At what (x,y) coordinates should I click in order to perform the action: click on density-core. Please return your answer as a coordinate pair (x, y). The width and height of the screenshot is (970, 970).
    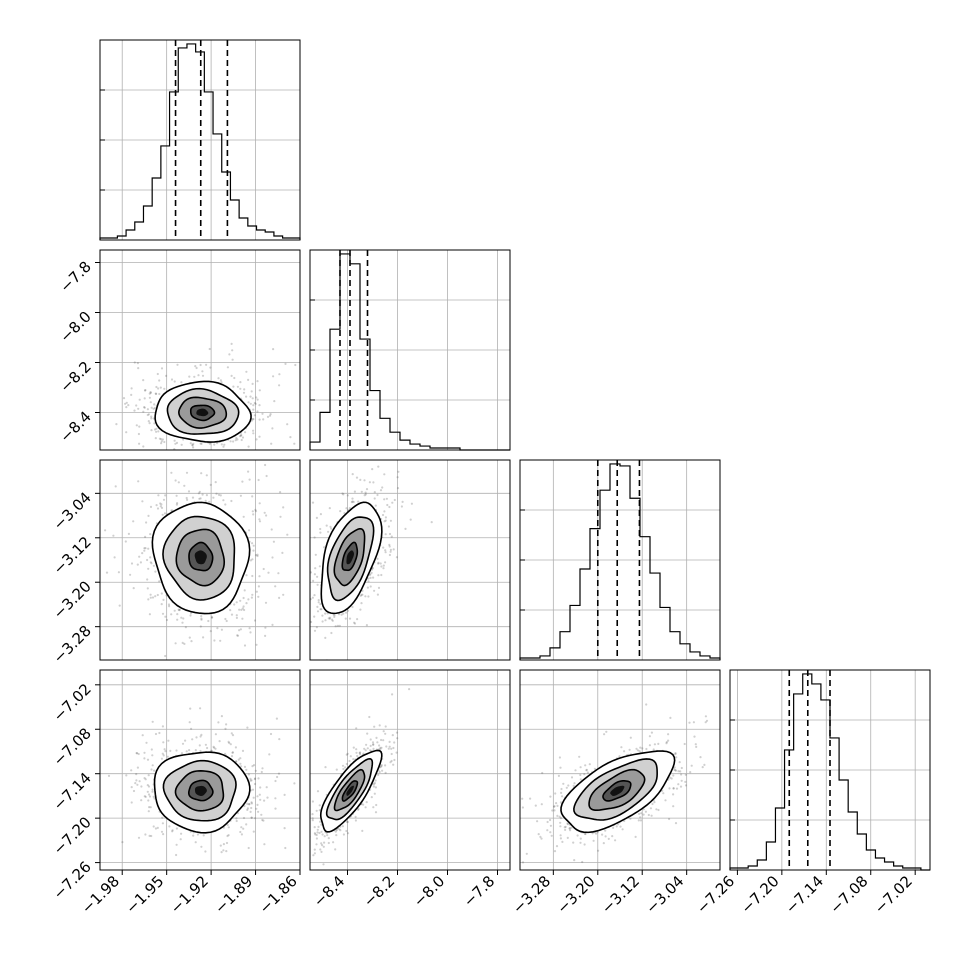
    Looking at the image, I should click on (202, 412).